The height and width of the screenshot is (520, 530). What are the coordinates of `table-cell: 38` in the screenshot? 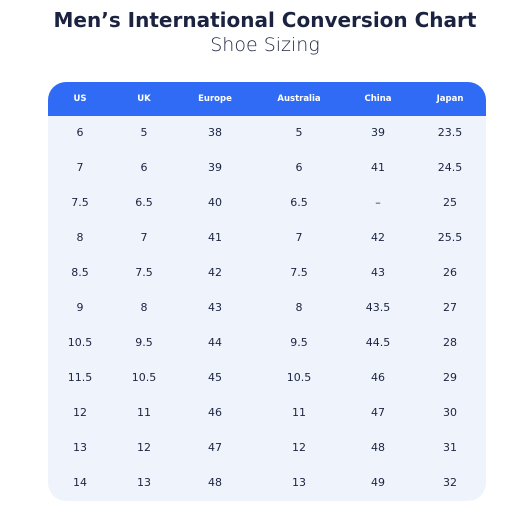 It's located at (215, 132).